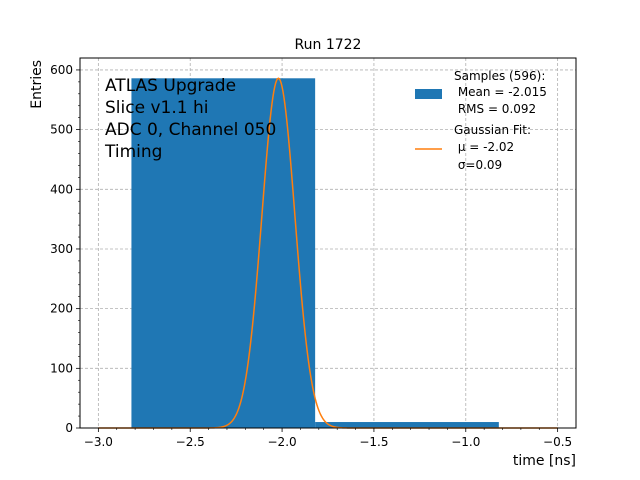 The image size is (640, 480). I want to click on annotation-line: ADC 0, Channel 050, so click(190, 130).